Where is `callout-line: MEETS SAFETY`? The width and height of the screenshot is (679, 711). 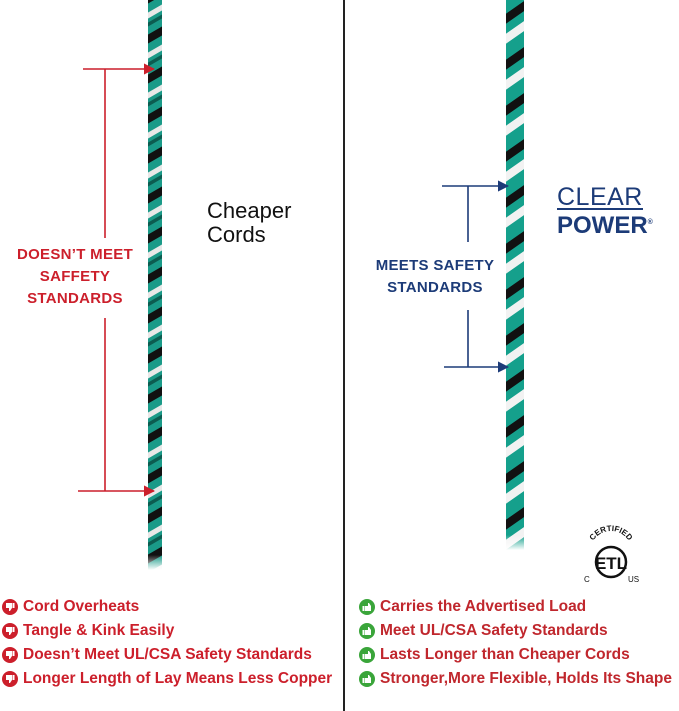
callout-line: MEETS SAFETY is located at coordinates (435, 265).